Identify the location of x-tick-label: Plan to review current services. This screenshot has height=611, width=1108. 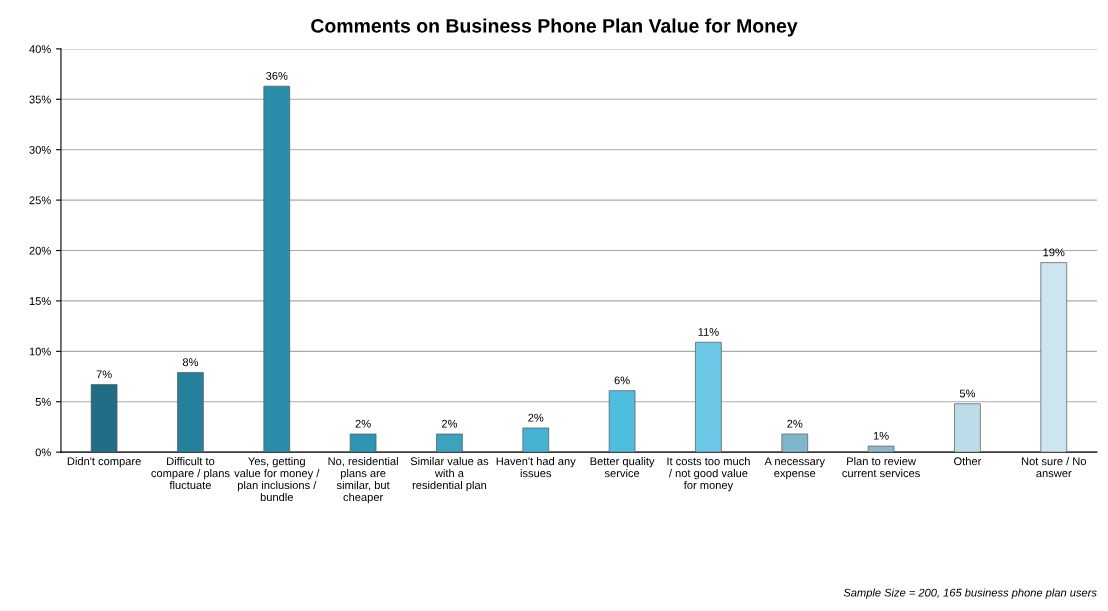
(881, 467).